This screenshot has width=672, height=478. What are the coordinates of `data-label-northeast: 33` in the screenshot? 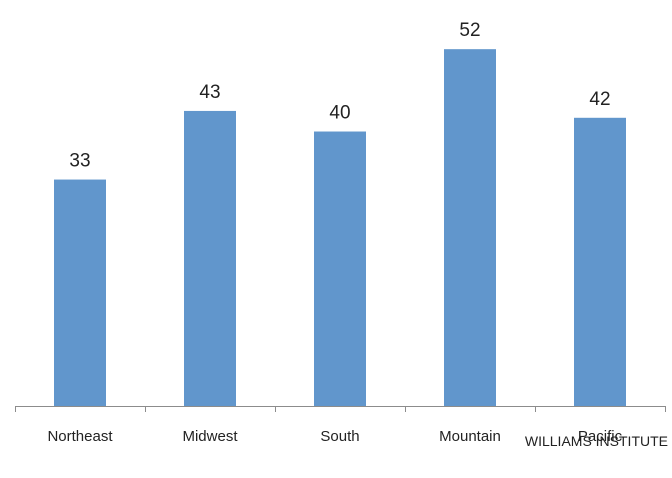 It's located at (79, 161).